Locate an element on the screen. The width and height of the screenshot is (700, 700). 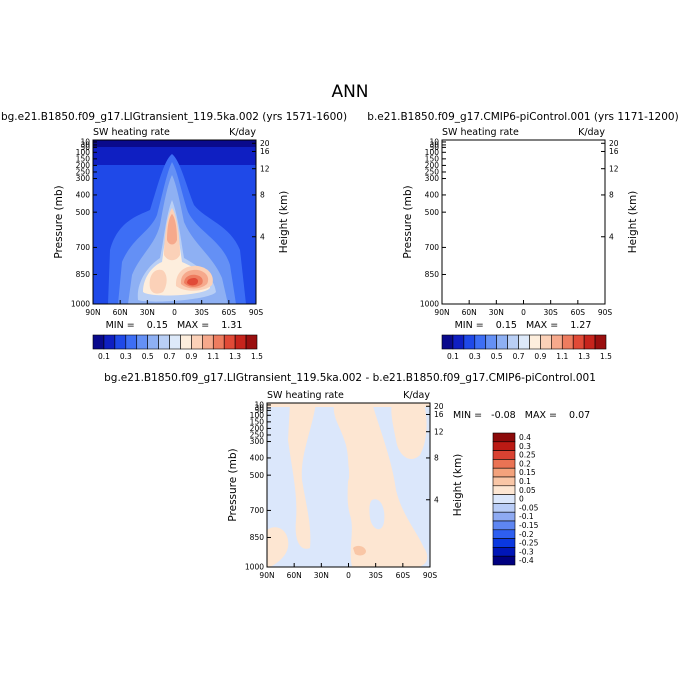
panel-lig-contours is located at coordinates (174, 222).